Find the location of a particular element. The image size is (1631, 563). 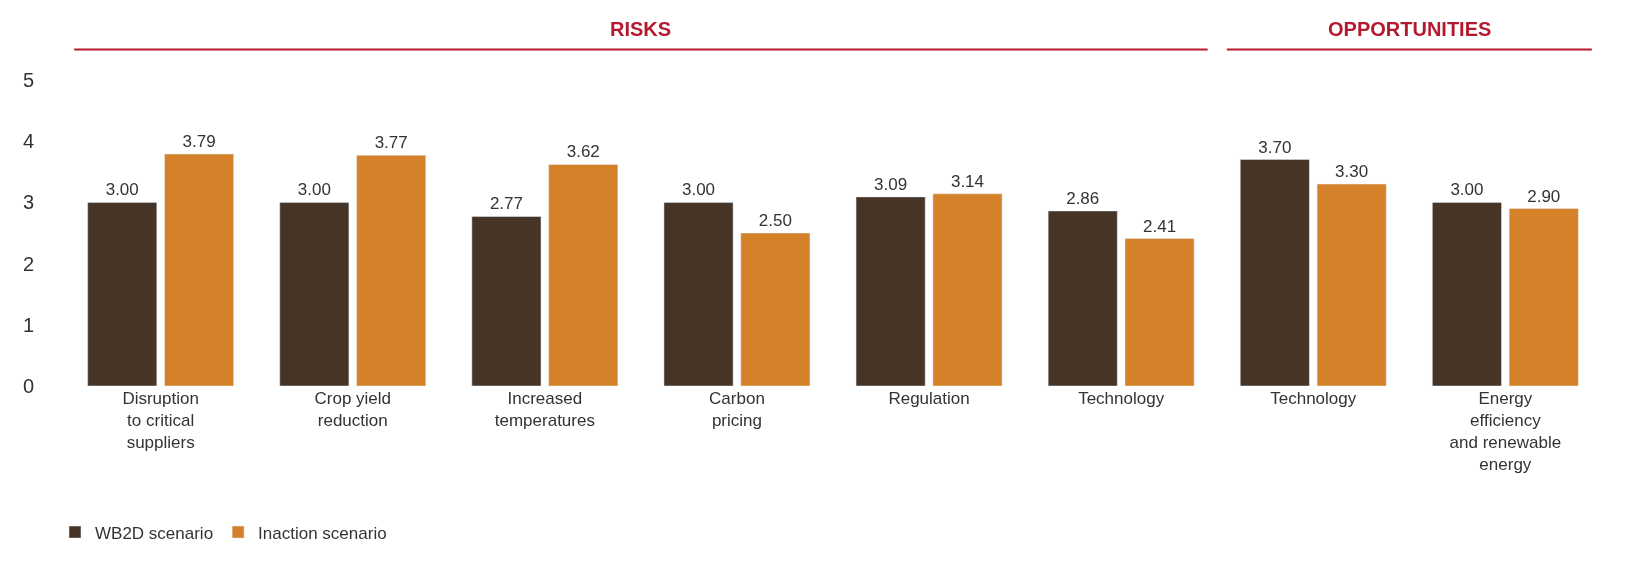

data-label: 3.79 is located at coordinates (199, 142).